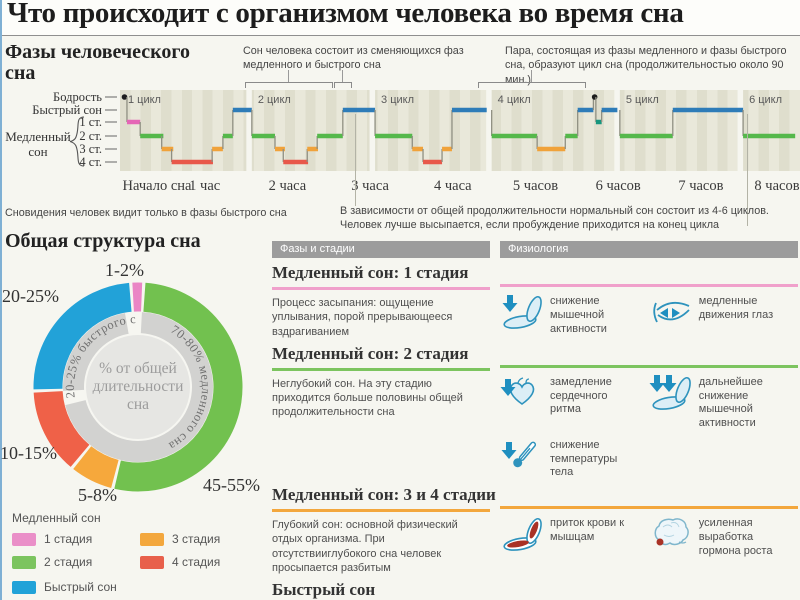 This screenshot has width=800, height=600. I want to click on donut-value-label: 5-8%, so click(97, 495).